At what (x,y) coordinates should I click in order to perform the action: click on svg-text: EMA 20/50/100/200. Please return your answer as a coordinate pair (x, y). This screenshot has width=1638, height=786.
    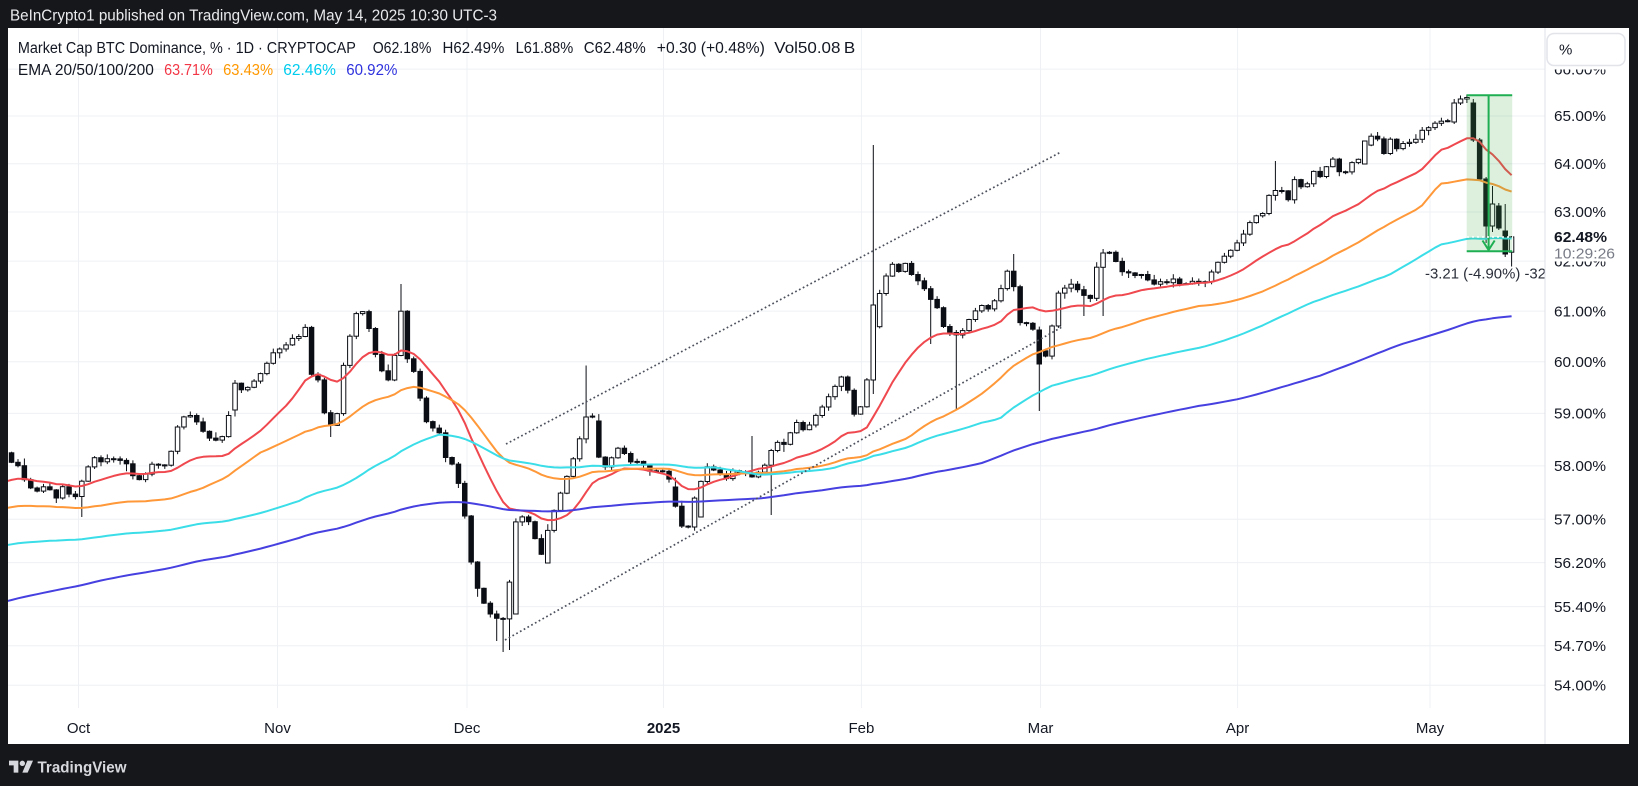
    Looking at the image, I should click on (86, 70).